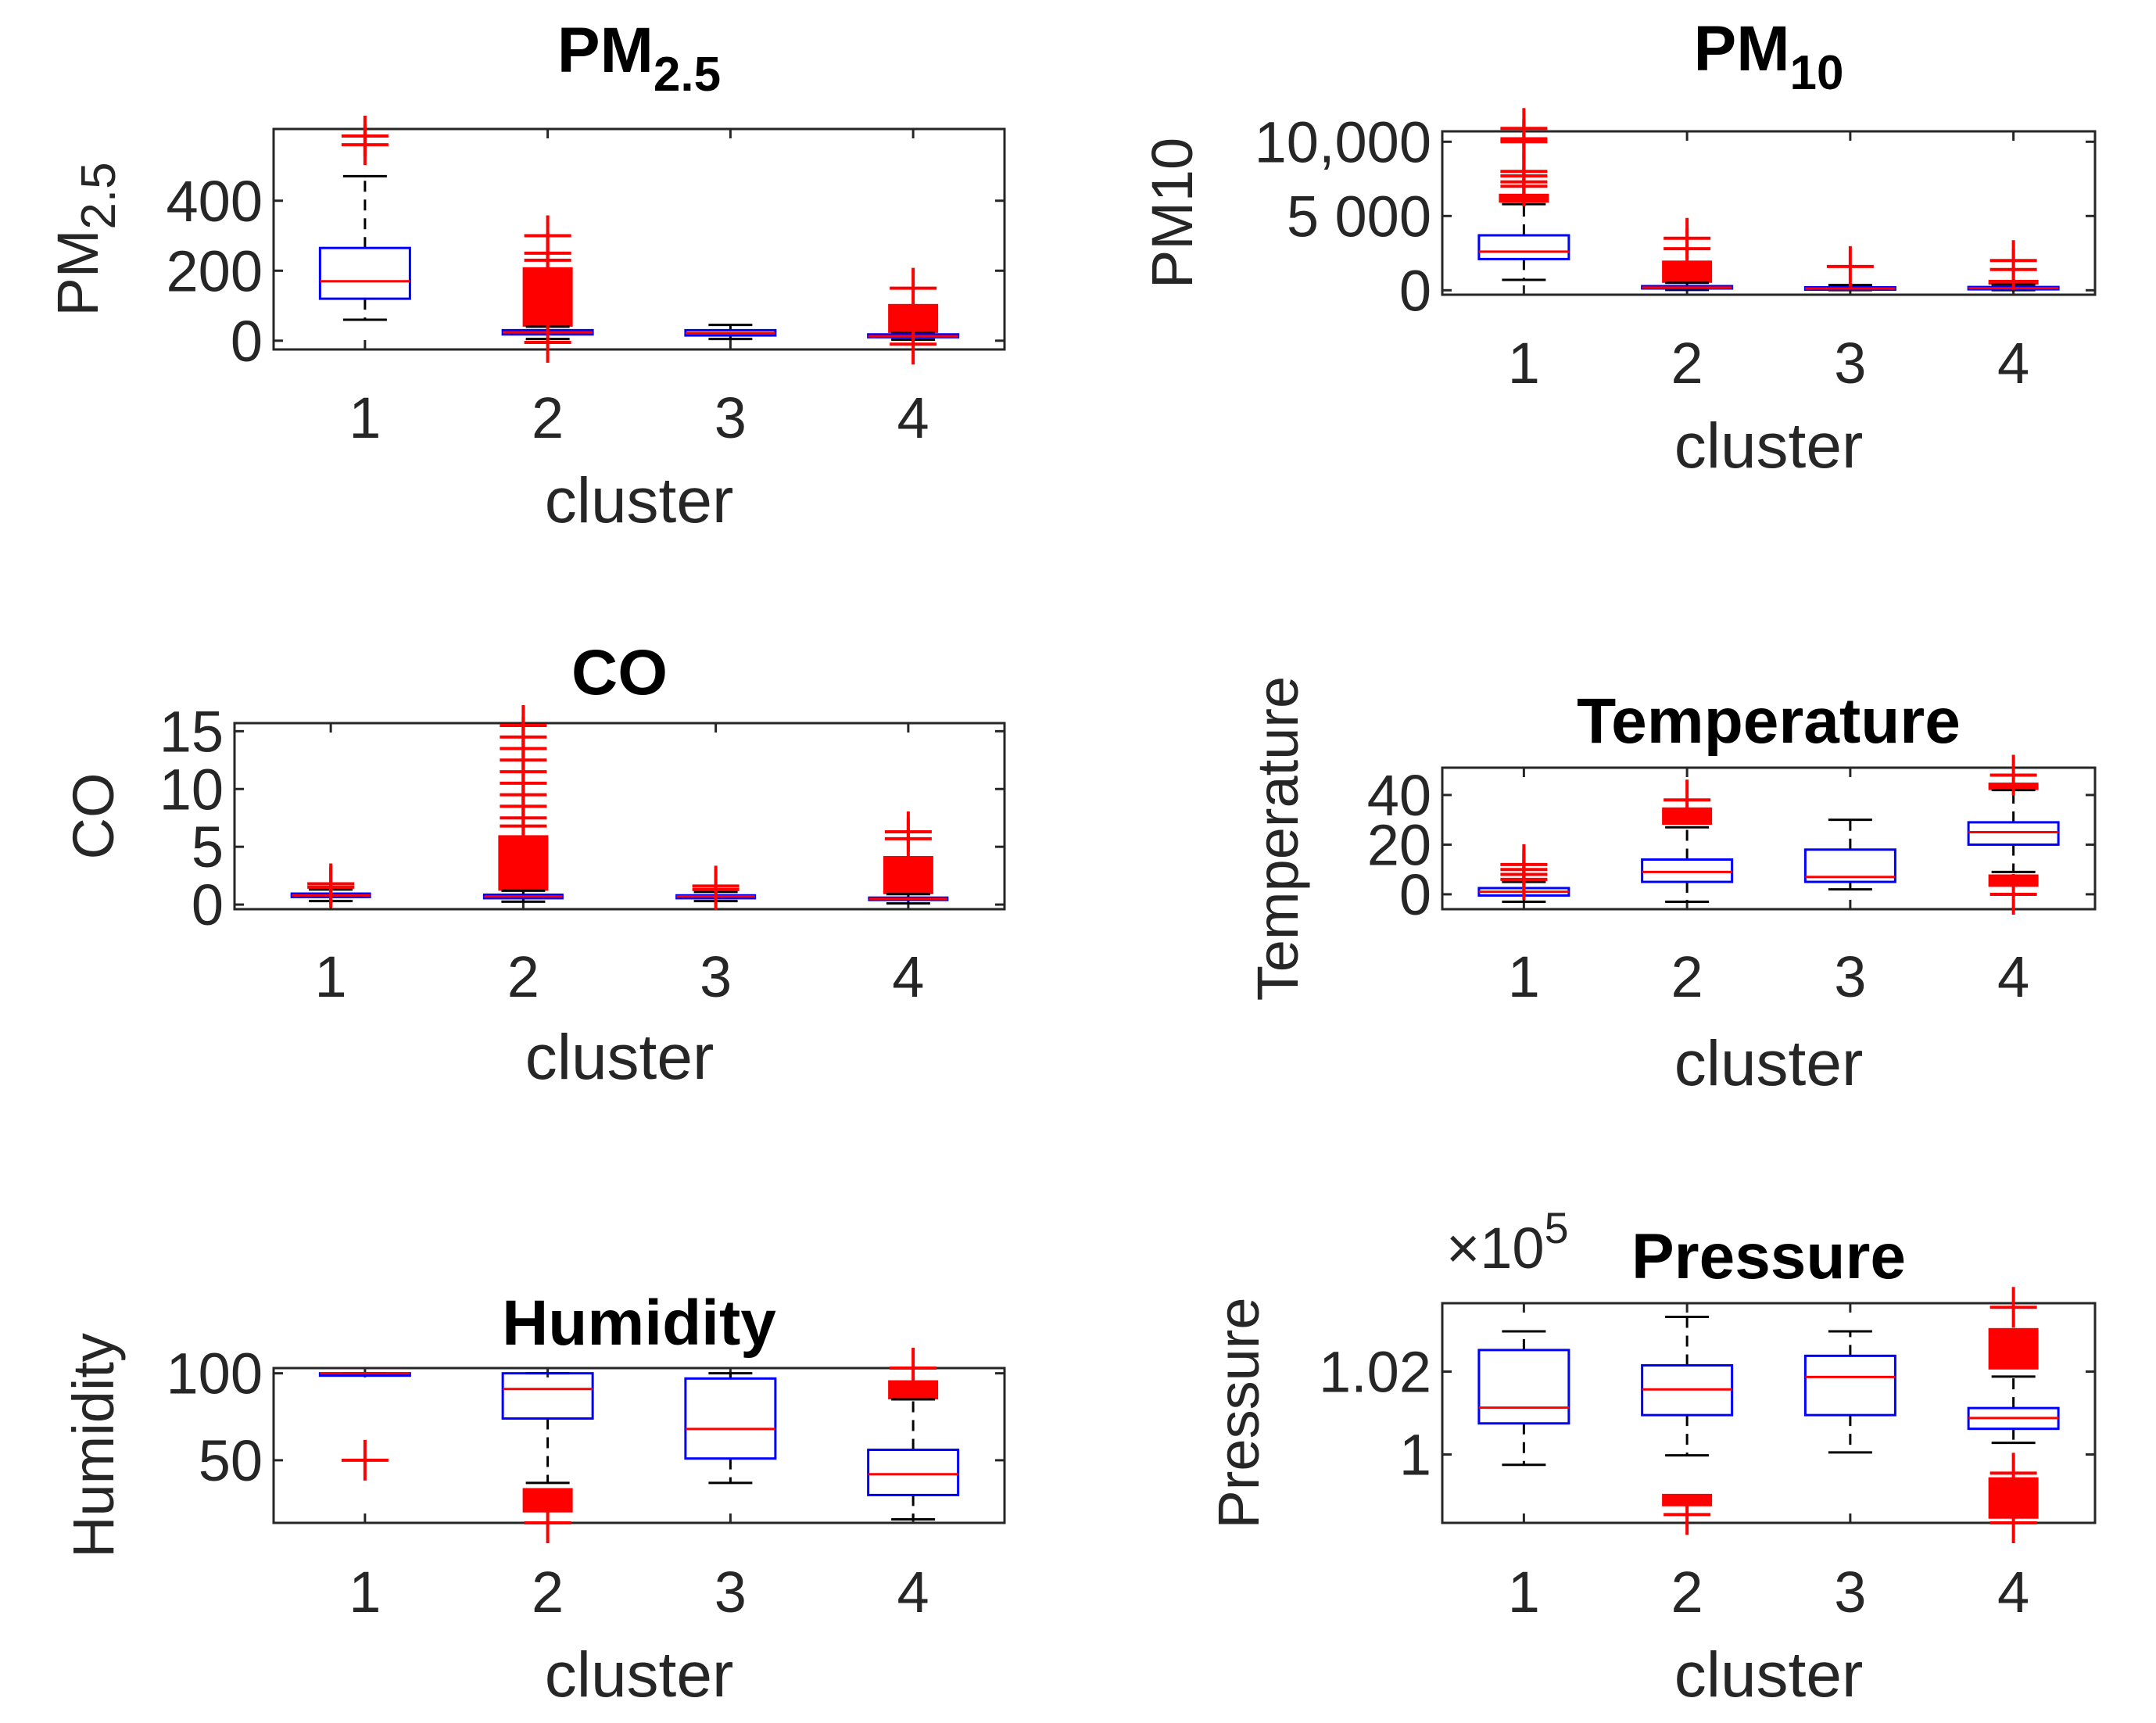 The width and height of the screenshot is (2156, 1723). I want to click on y-axis-label: Humidity, so click(93, 1445).